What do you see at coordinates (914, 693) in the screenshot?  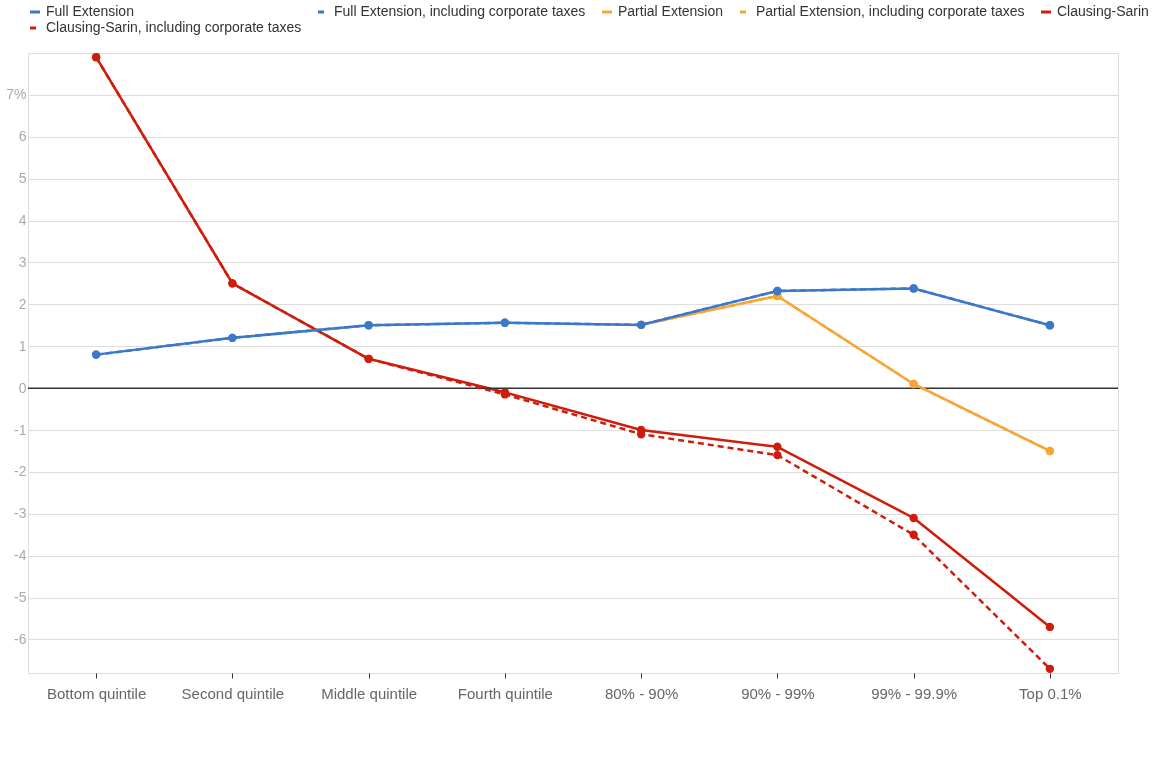 I see `x-tick-label: 99% - 99.9%` at bounding box center [914, 693].